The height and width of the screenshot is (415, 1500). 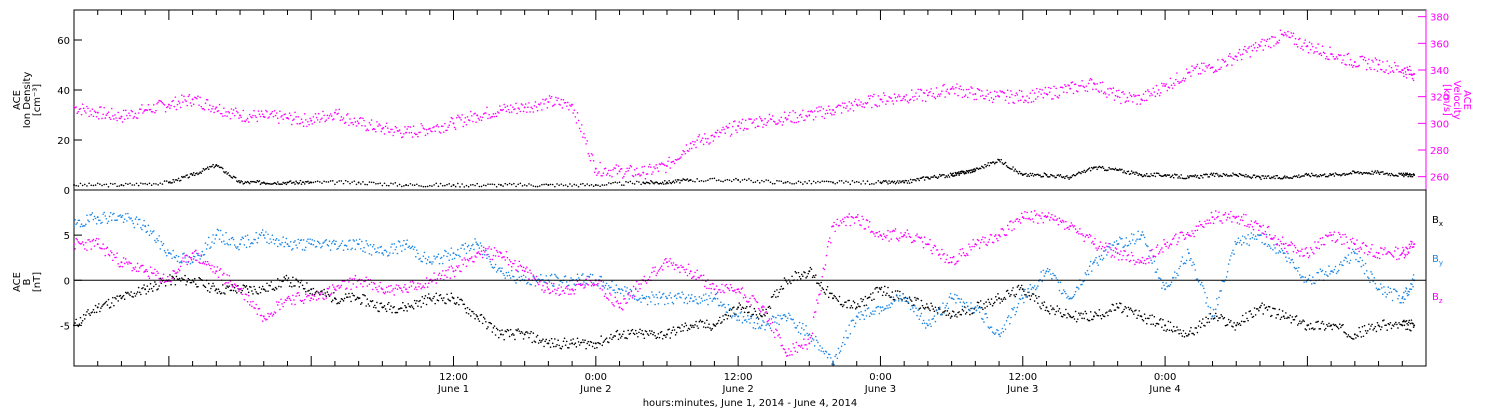 I want to click on xtick-time-label: 12:00, so click(x=453, y=377).